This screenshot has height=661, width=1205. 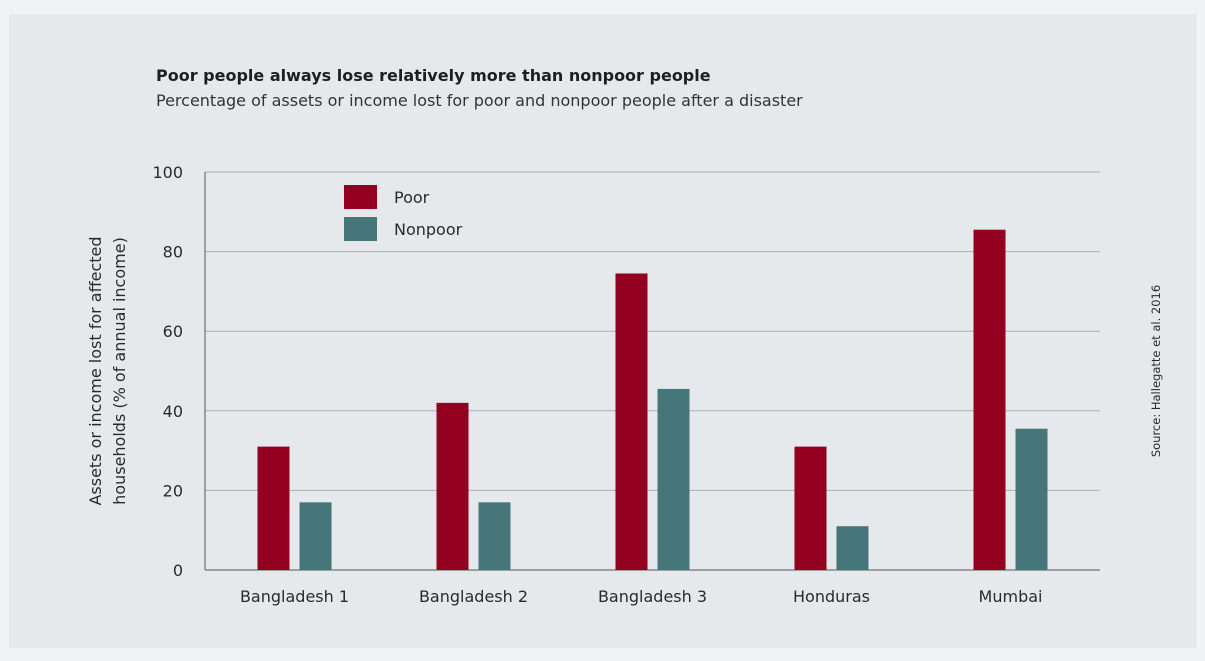 I want to click on source-note: Source: Hallegatte et al. 2016, so click(x=1156, y=371).